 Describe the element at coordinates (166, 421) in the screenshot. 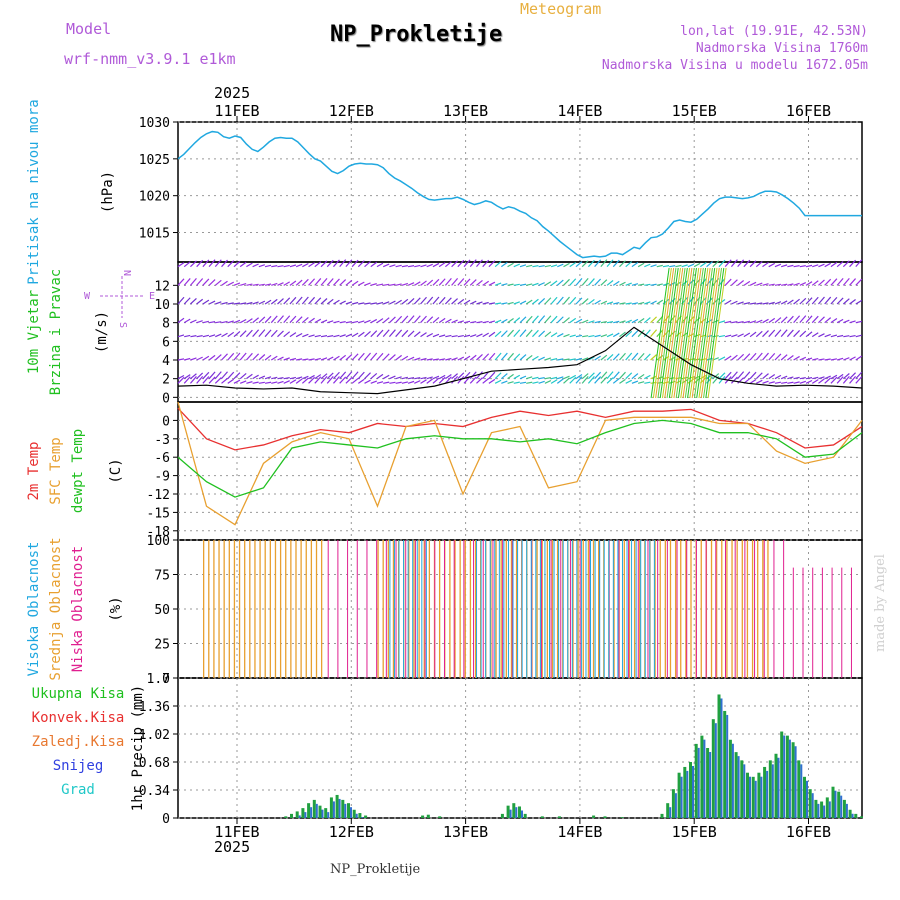

I see `temperature-ytick-label: 0` at that location.